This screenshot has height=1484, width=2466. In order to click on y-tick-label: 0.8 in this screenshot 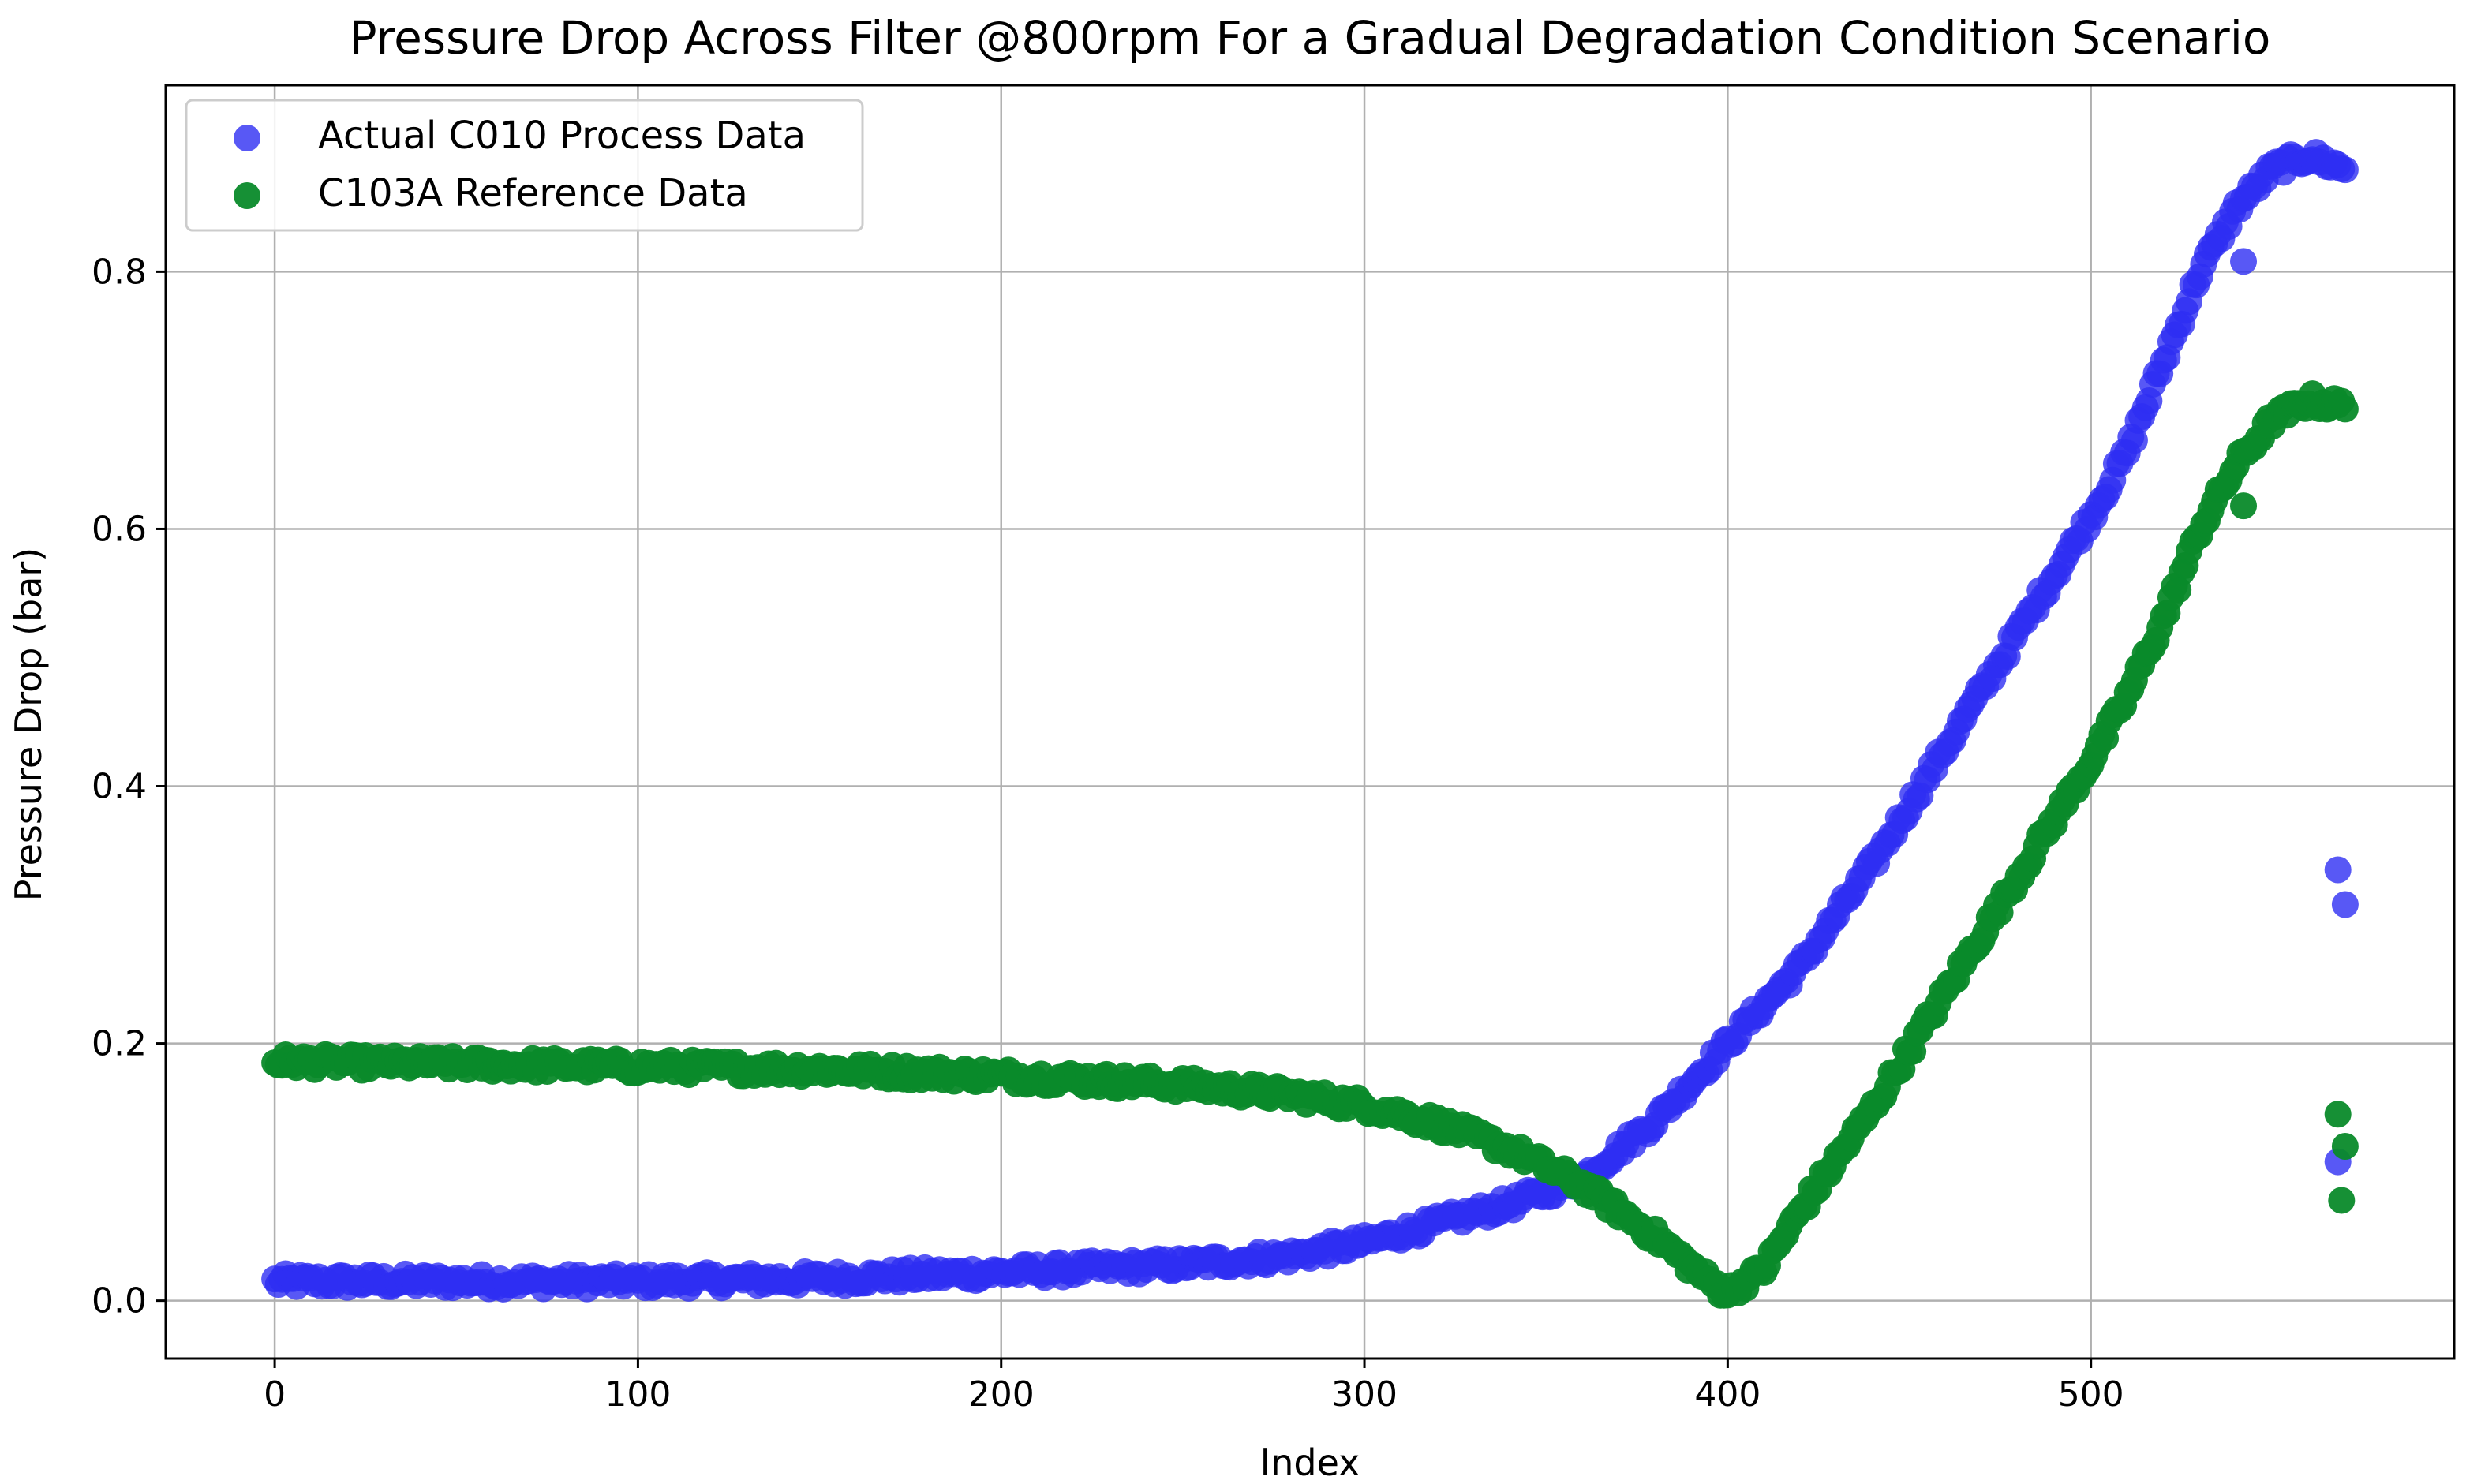, I will do `click(120, 272)`.